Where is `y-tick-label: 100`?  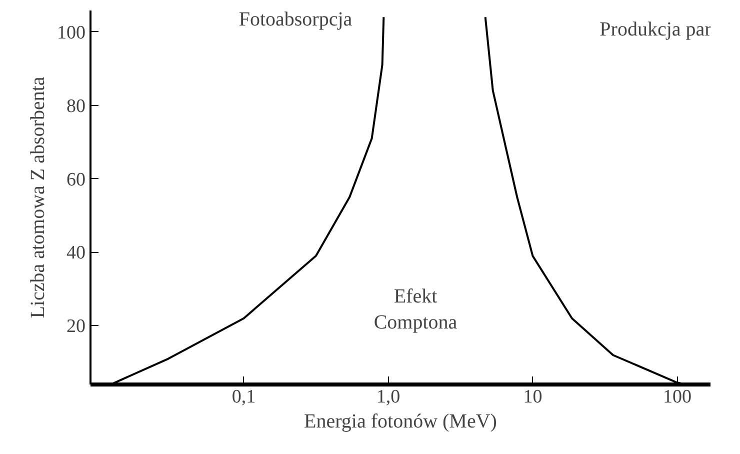 y-tick-label: 100 is located at coordinates (71, 33).